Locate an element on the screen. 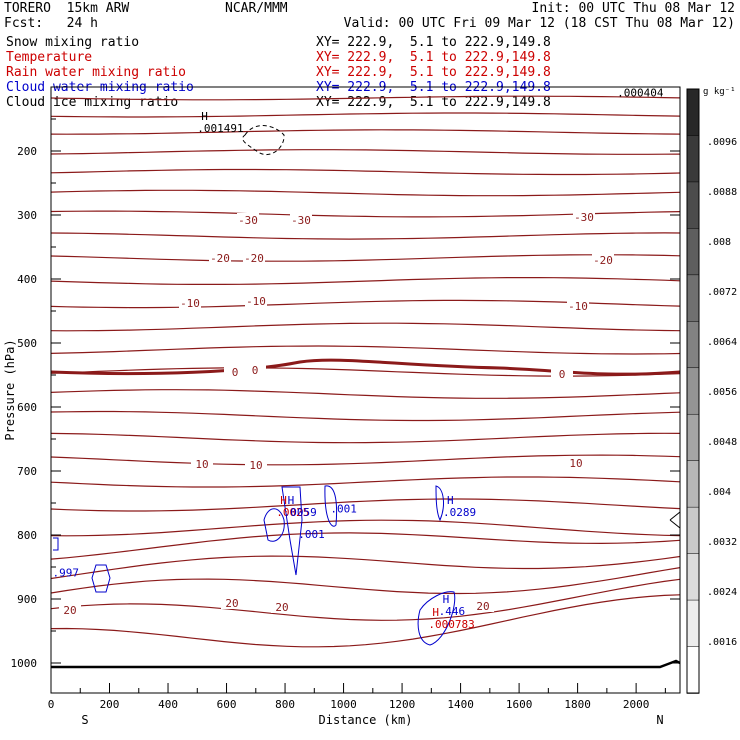 The width and height of the screenshot is (740, 740). x-tick-label: 0 is located at coordinates (51, 704).